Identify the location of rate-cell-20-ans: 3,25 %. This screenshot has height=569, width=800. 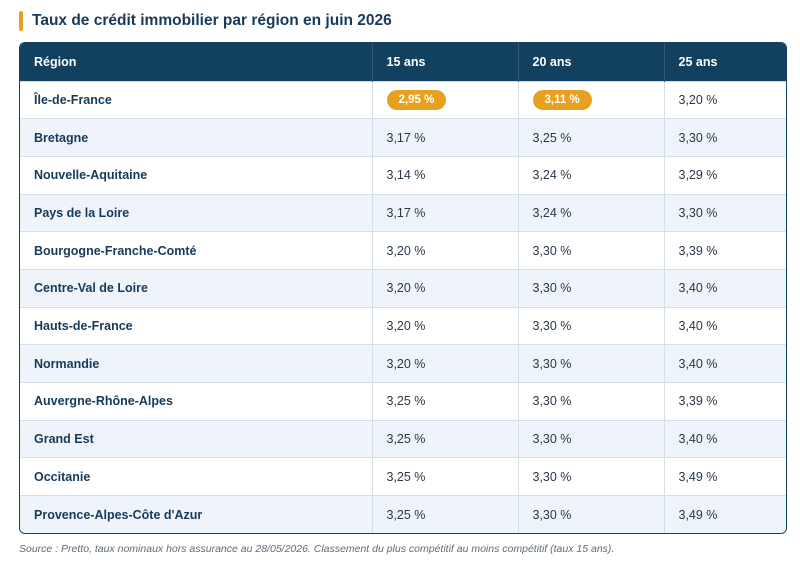
(590, 137).